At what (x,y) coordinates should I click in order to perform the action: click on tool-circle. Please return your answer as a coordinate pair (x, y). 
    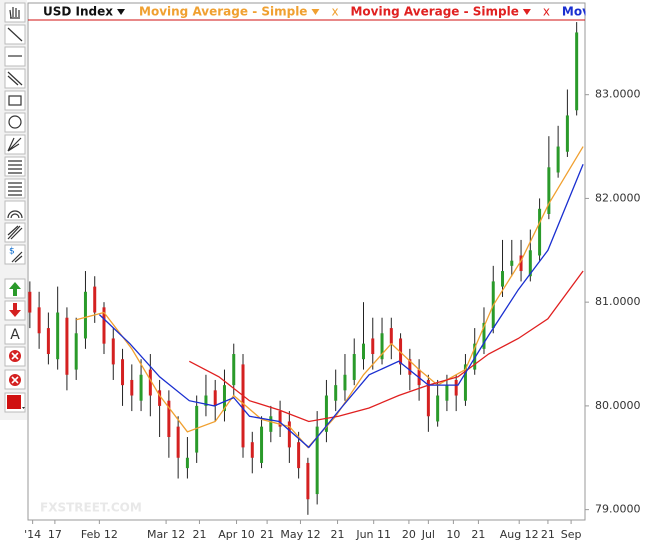
    Looking at the image, I should click on (15, 122).